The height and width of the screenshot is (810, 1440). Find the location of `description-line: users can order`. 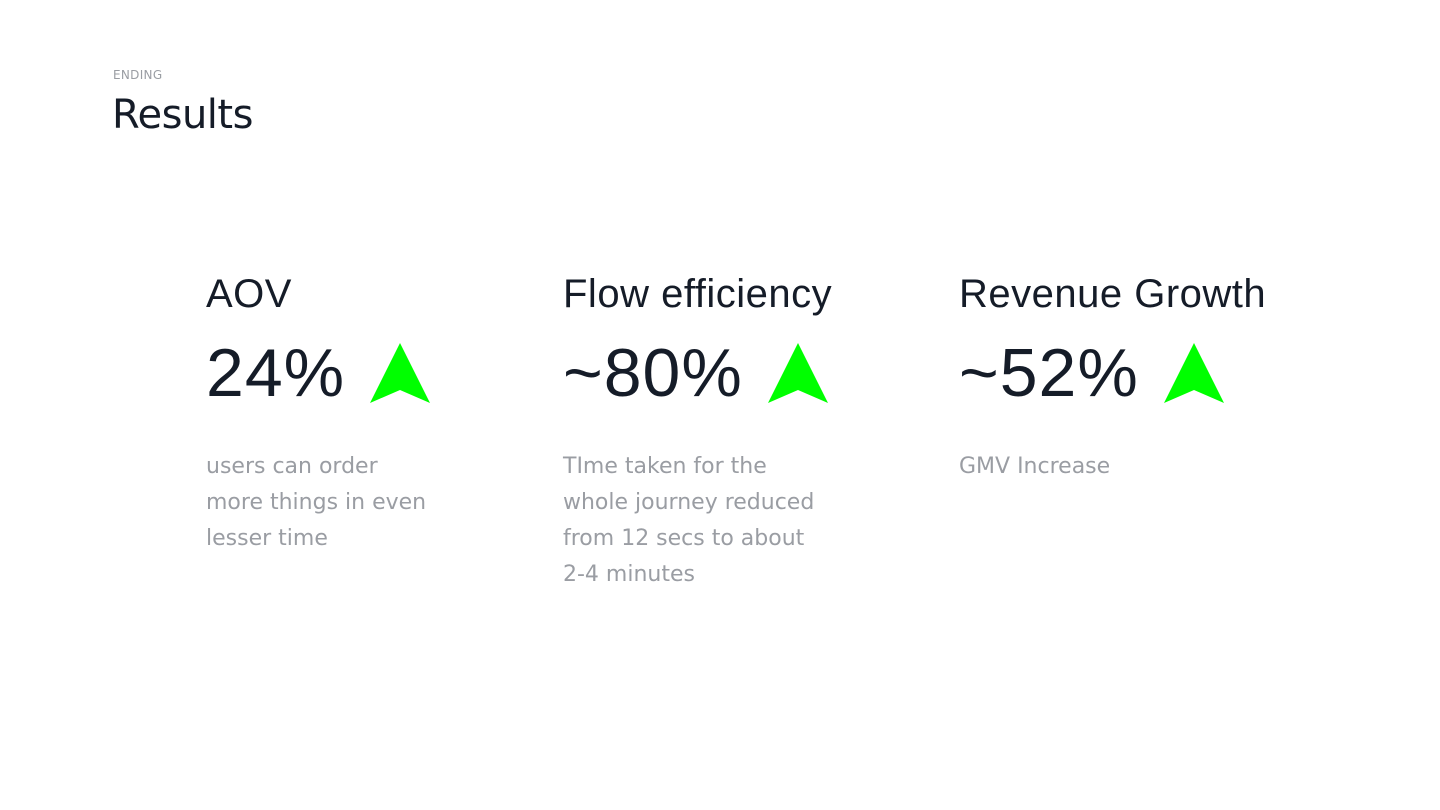

description-line: users can order is located at coordinates (292, 466).